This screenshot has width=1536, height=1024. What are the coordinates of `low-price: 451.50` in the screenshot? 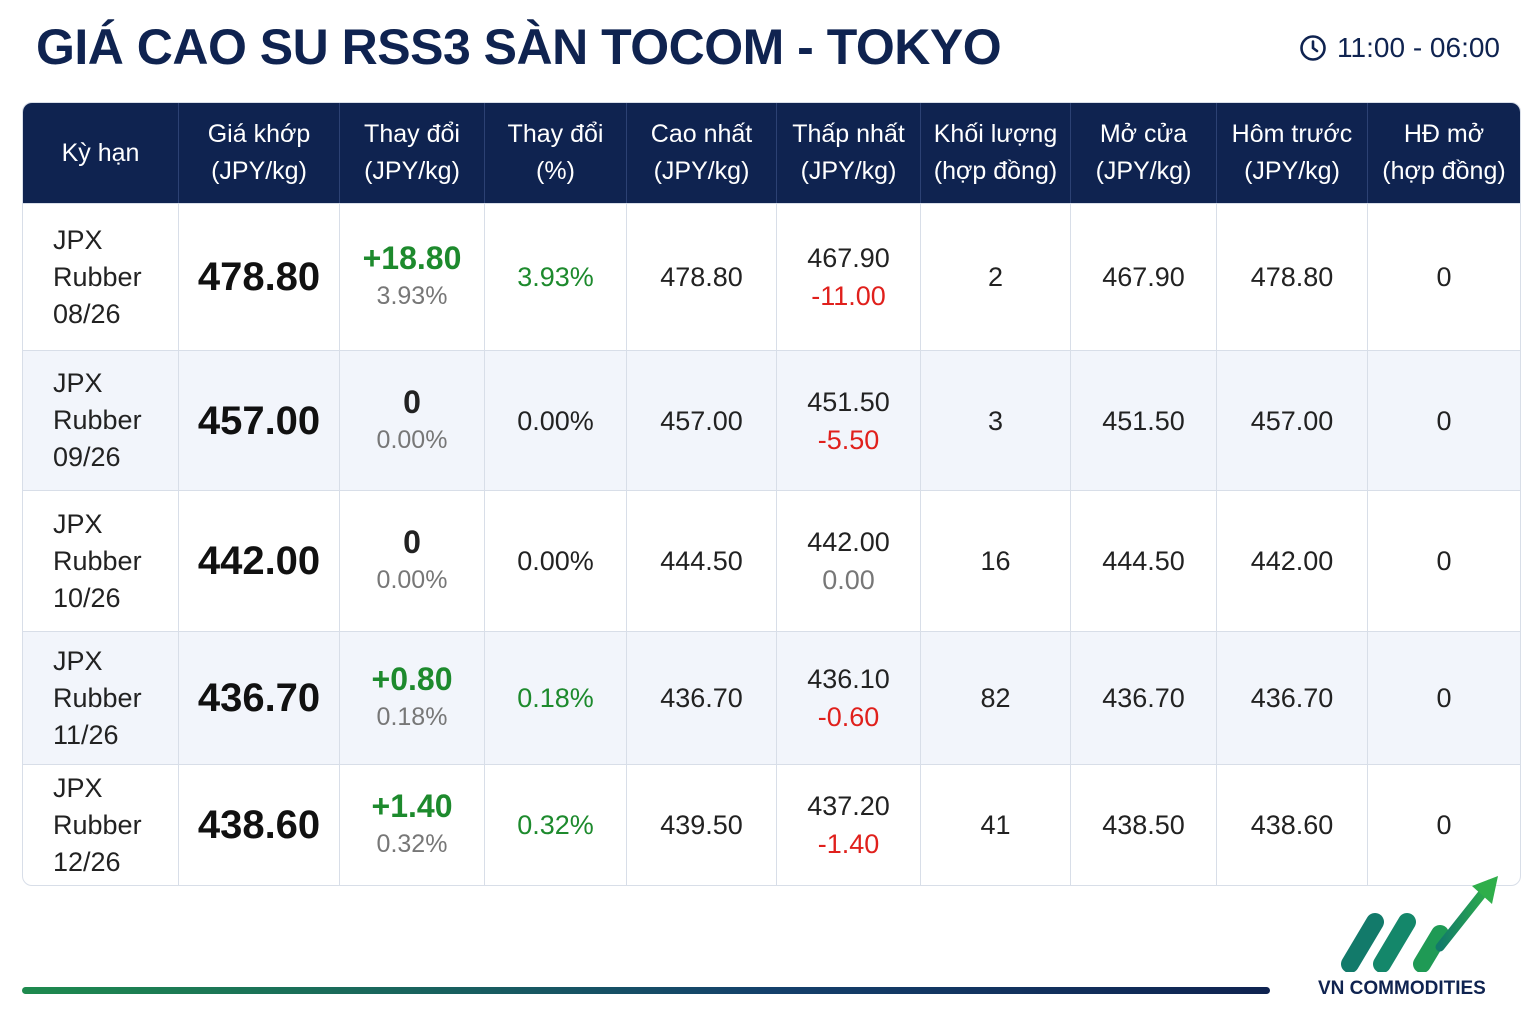 It's located at (848, 401).